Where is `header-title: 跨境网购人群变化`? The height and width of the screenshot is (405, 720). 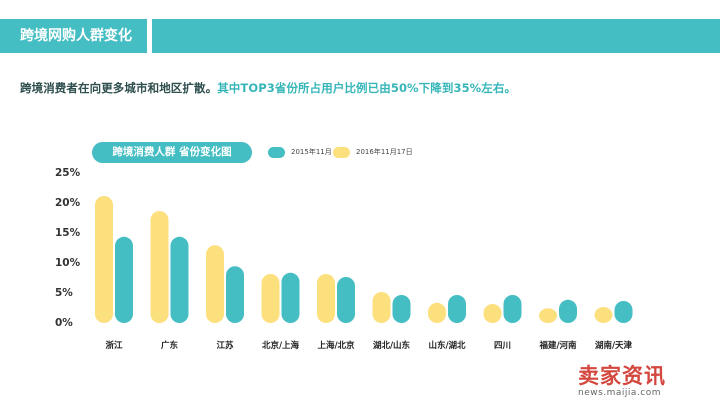 header-title: 跨境网购人群变化 is located at coordinates (76, 36).